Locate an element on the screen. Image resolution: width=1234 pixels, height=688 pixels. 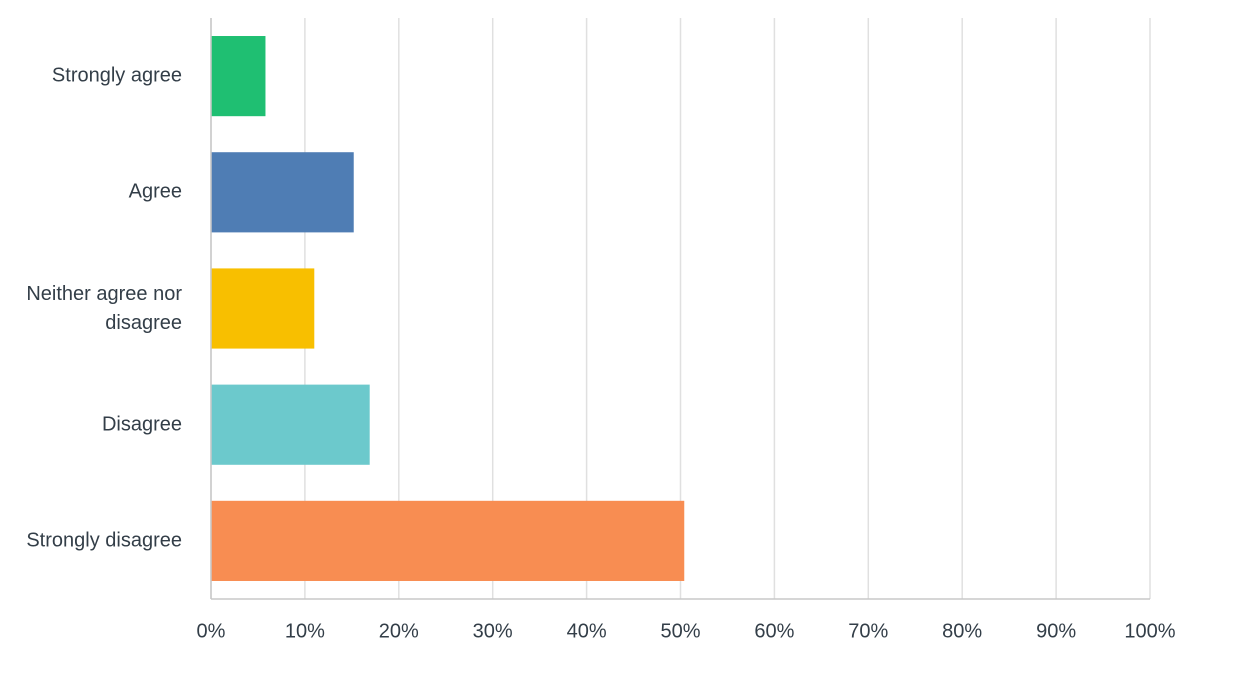
y-tick-label: Disagree is located at coordinates (141, 424).